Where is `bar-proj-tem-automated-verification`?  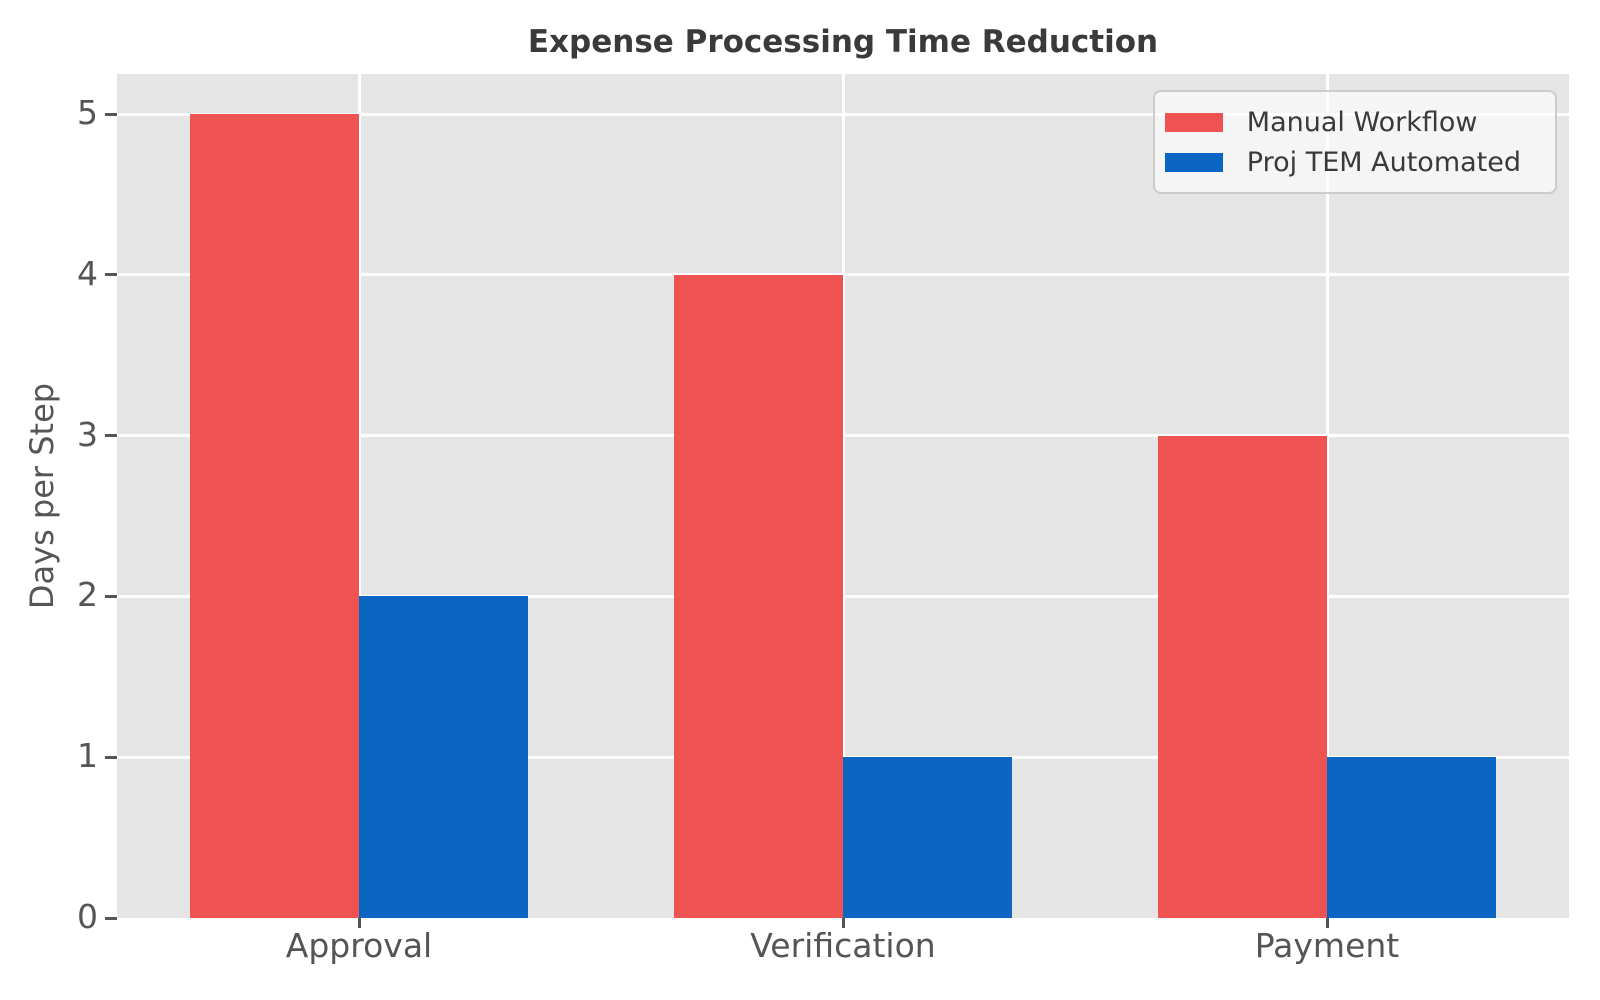
bar-proj-tem-automated-verification is located at coordinates (928, 837).